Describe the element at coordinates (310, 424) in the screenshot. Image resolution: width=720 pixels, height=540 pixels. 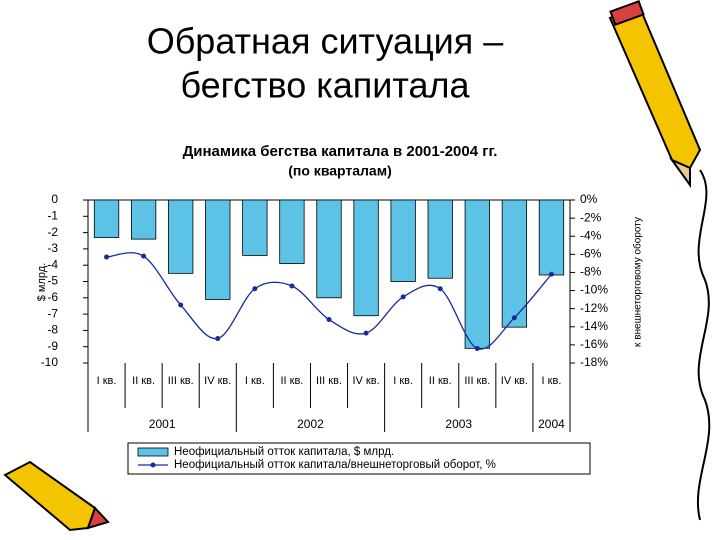
I see `group-label: 2002` at that location.